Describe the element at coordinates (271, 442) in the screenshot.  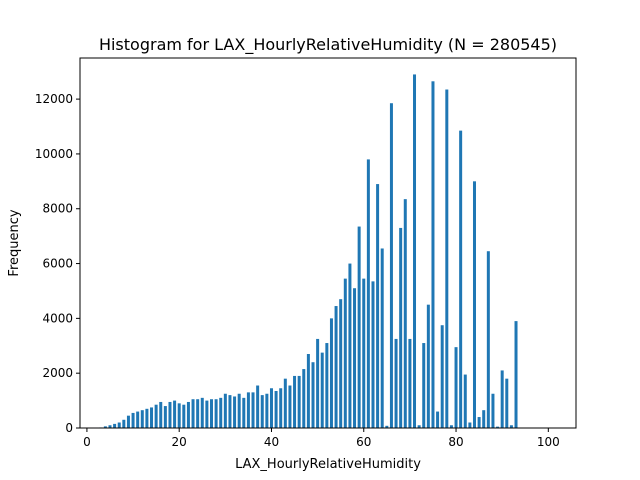
I see `x-tick-label: 40` at that location.